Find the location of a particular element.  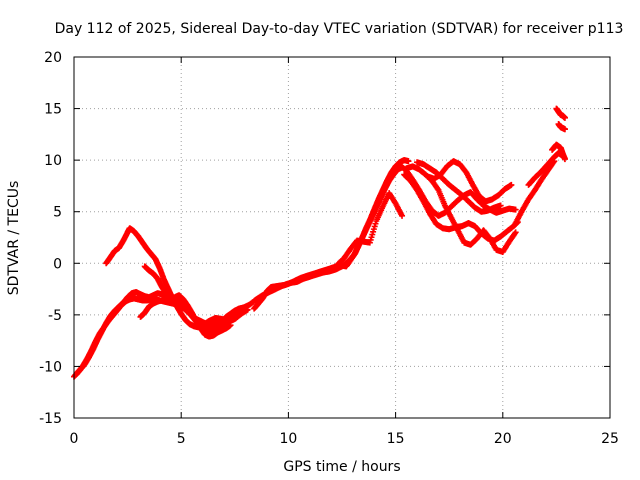

y-tick-label: -5 is located at coordinates (55, 316).